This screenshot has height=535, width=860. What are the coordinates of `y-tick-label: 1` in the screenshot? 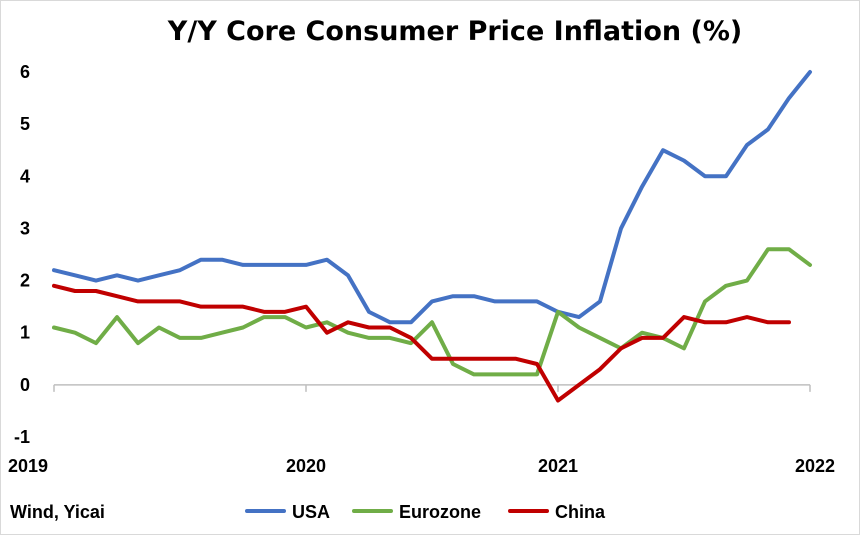 It's located at (25, 333).